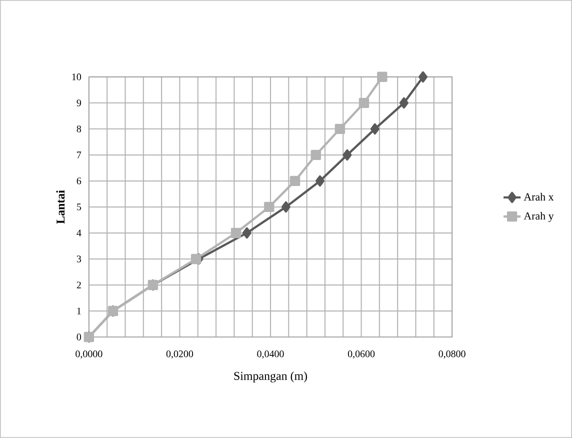 This screenshot has width=572, height=438. Describe the element at coordinates (271, 377) in the screenshot. I see `x-axis-title: Simpangan (m)` at that location.